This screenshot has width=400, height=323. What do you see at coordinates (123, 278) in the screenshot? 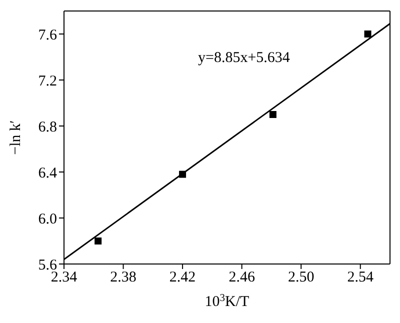
I see `x-tick-label: 2.38` at bounding box center [123, 278].